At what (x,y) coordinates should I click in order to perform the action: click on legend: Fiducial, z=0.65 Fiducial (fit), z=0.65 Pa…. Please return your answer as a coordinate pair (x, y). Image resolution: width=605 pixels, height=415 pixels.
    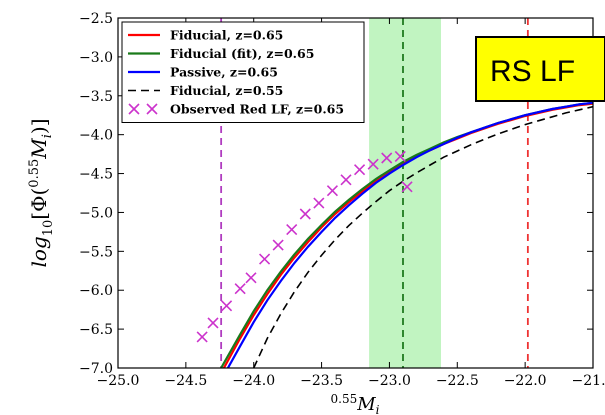
    Looking at the image, I should click on (243, 72).